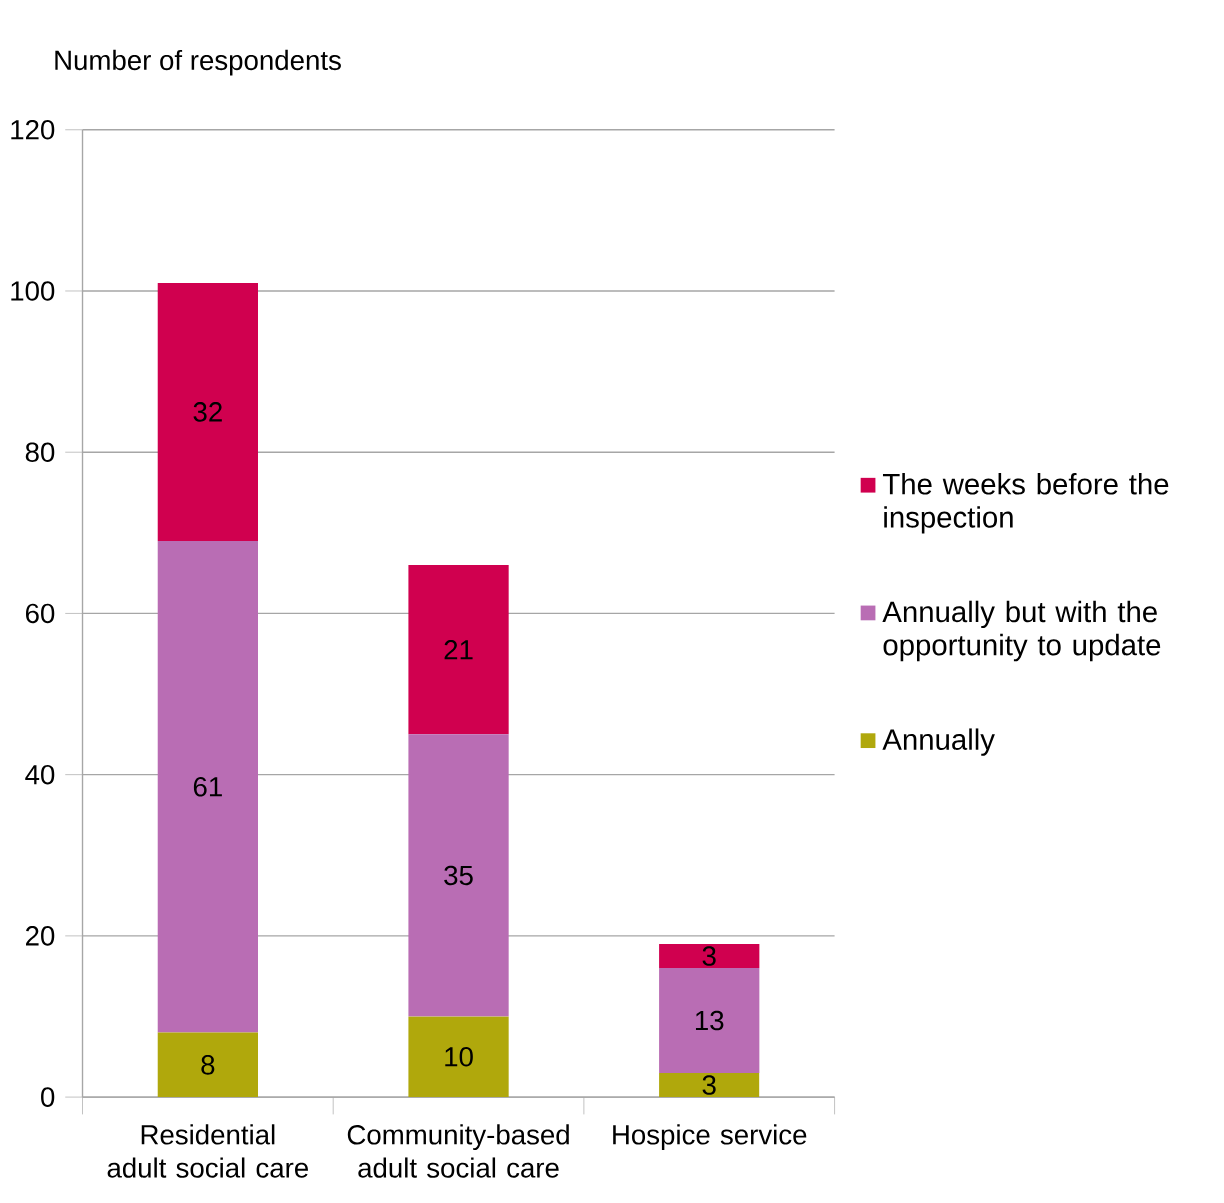  Describe the element at coordinates (40, 935) in the screenshot. I see `y-tick-label: 20` at that location.